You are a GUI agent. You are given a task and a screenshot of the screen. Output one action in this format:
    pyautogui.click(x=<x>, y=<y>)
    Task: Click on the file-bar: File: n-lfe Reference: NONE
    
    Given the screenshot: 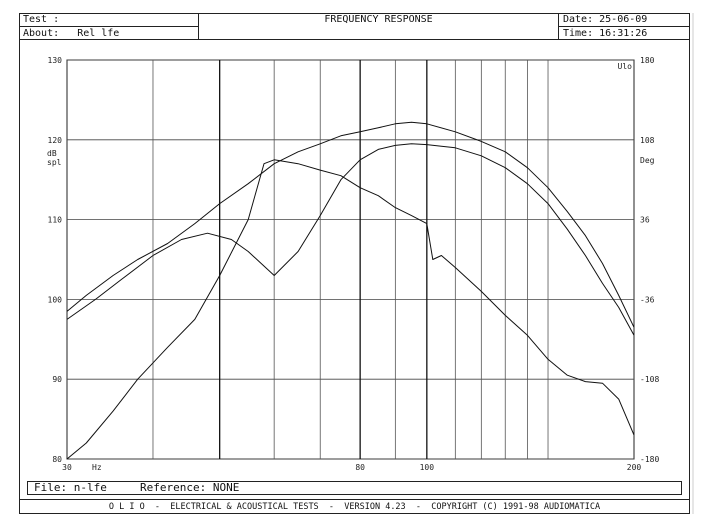 What is the action you would take?
    pyautogui.click(x=354, y=488)
    